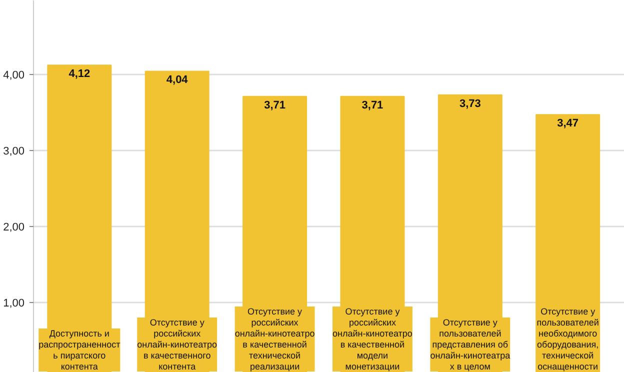 The height and width of the screenshot is (372, 624). Describe the element at coordinates (14, 227) in the screenshot. I see `y-tick-label: 2,00` at that location.